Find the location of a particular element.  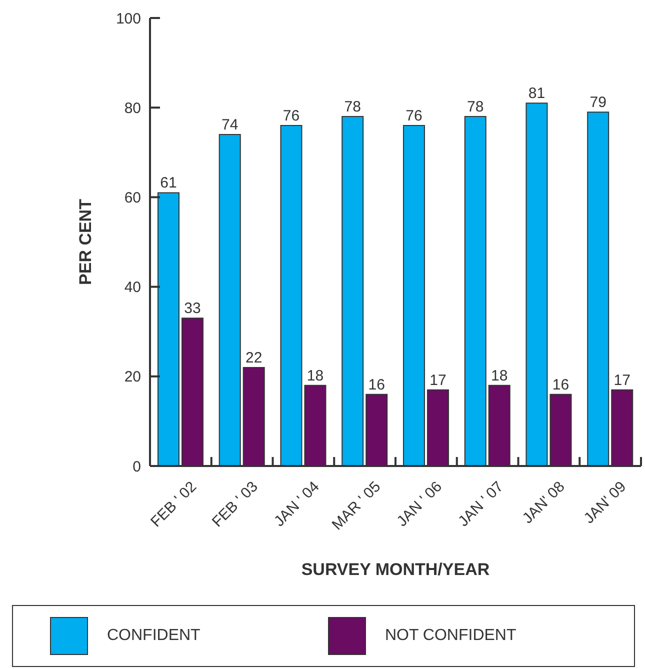

x-tick-label: JAN ' 07 is located at coordinates (481, 504).